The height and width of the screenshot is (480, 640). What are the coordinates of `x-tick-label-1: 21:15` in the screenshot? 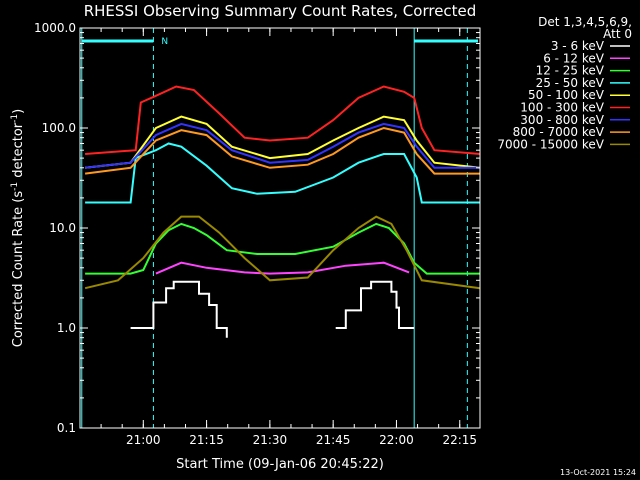 It's located at (206, 440).